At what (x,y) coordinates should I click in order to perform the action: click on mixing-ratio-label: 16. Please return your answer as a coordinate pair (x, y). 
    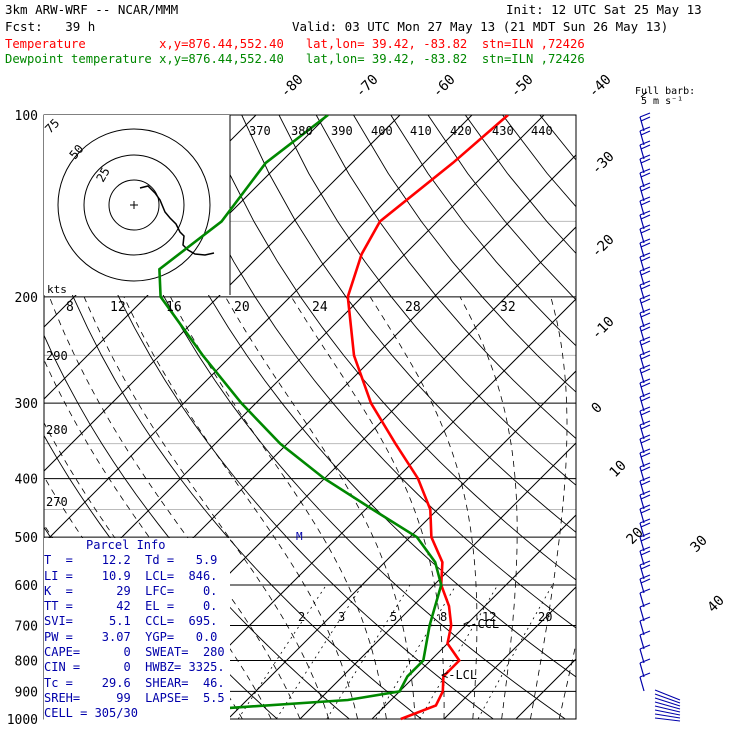
    Looking at the image, I should click on (174, 307).